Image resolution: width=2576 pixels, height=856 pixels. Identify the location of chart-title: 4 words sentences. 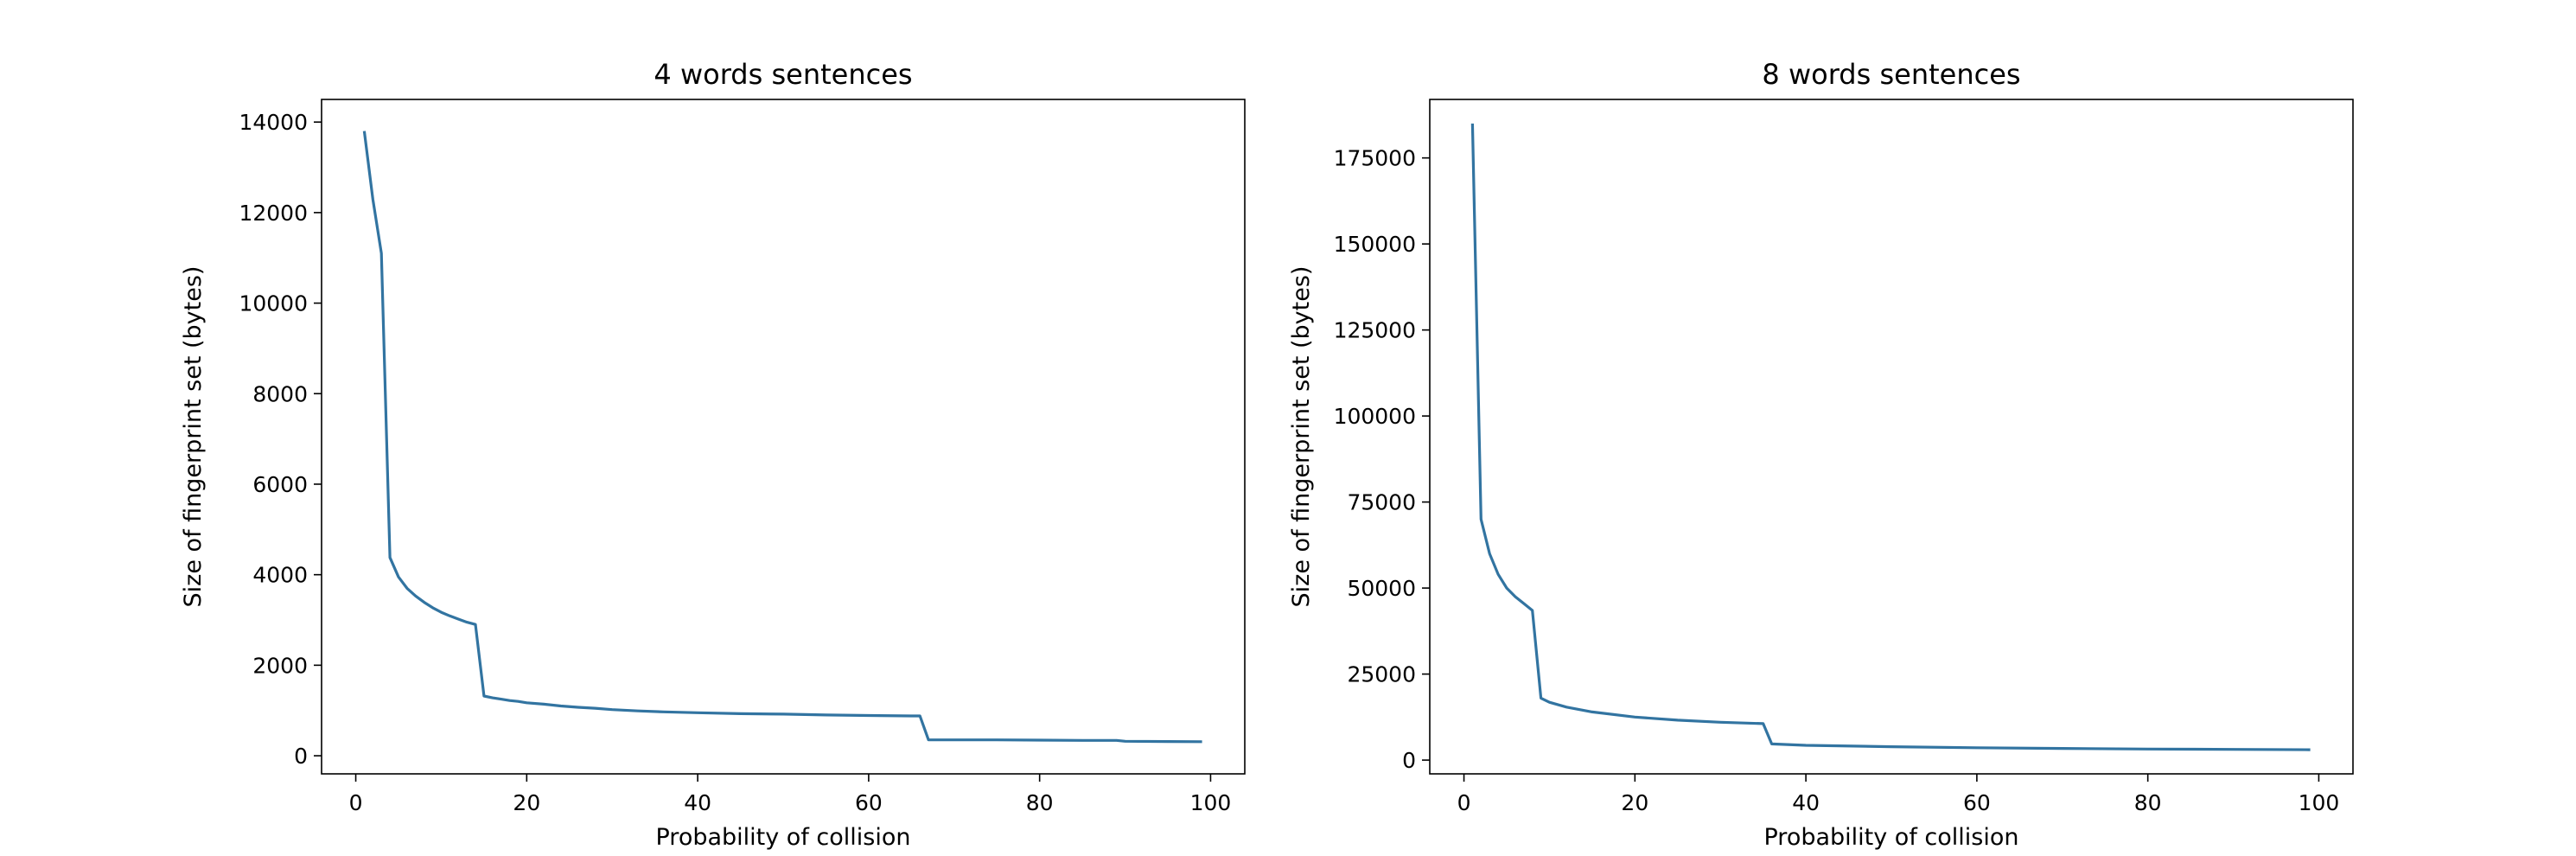
(783, 74).